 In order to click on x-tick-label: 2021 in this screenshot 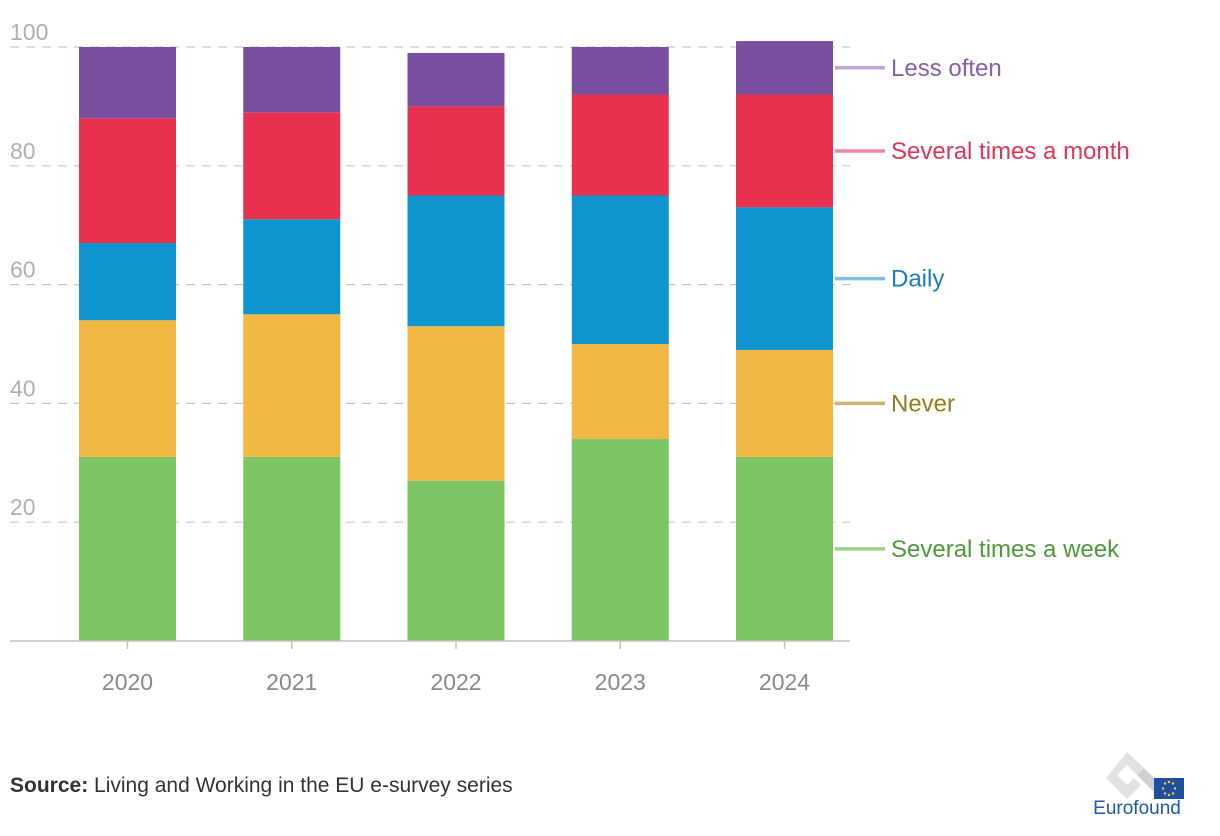, I will do `click(291, 682)`.